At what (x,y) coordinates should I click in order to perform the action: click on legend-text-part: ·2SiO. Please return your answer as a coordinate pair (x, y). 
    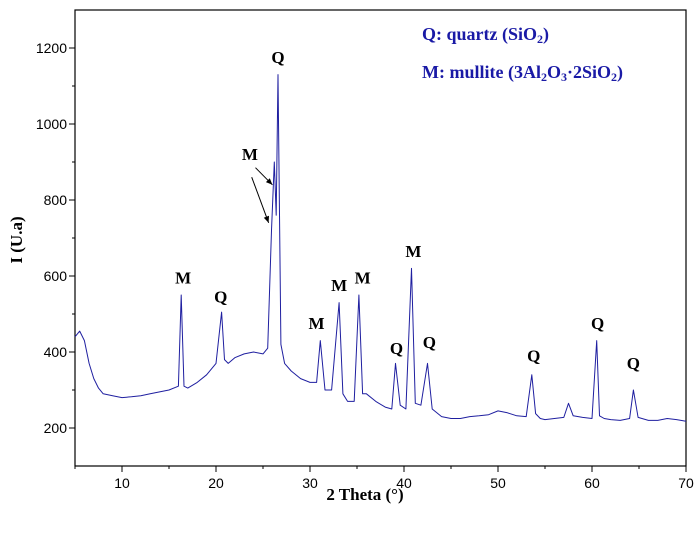
    Looking at the image, I should click on (589, 72).